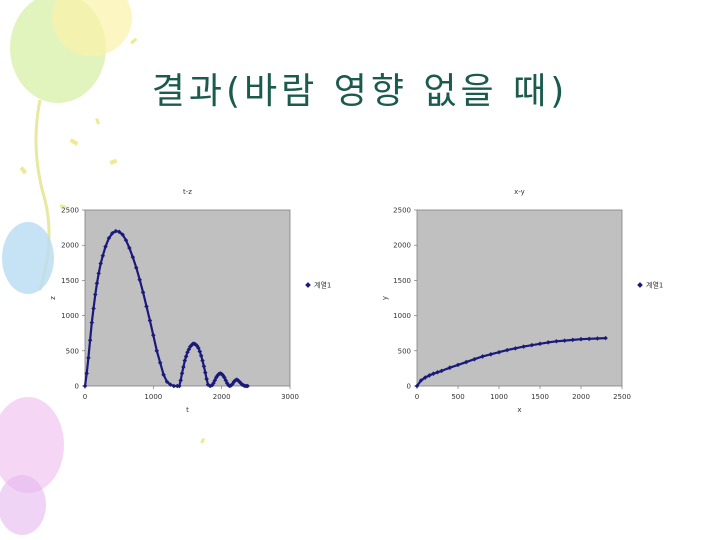 Image resolution: width=720 pixels, height=540 pixels. What do you see at coordinates (457, 397) in the screenshot?
I see `x-tick-label: 500` at bounding box center [457, 397].